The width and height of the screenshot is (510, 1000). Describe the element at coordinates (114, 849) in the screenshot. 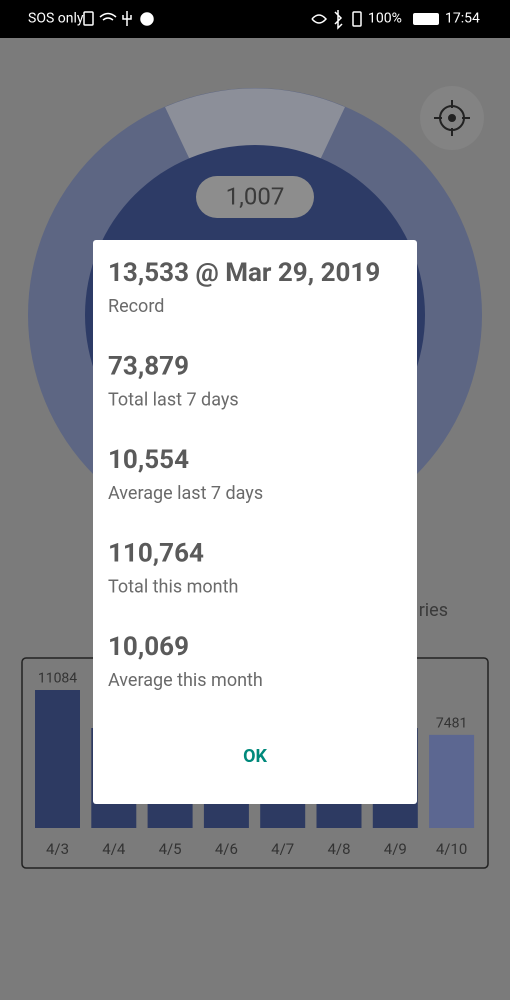

I see `x-tick-label: 4/4` at that location.